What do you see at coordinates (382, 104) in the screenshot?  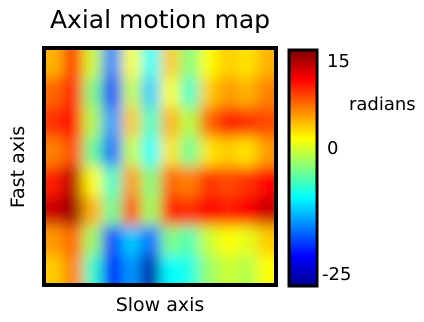 I see `colorbar-label: radians` at bounding box center [382, 104].